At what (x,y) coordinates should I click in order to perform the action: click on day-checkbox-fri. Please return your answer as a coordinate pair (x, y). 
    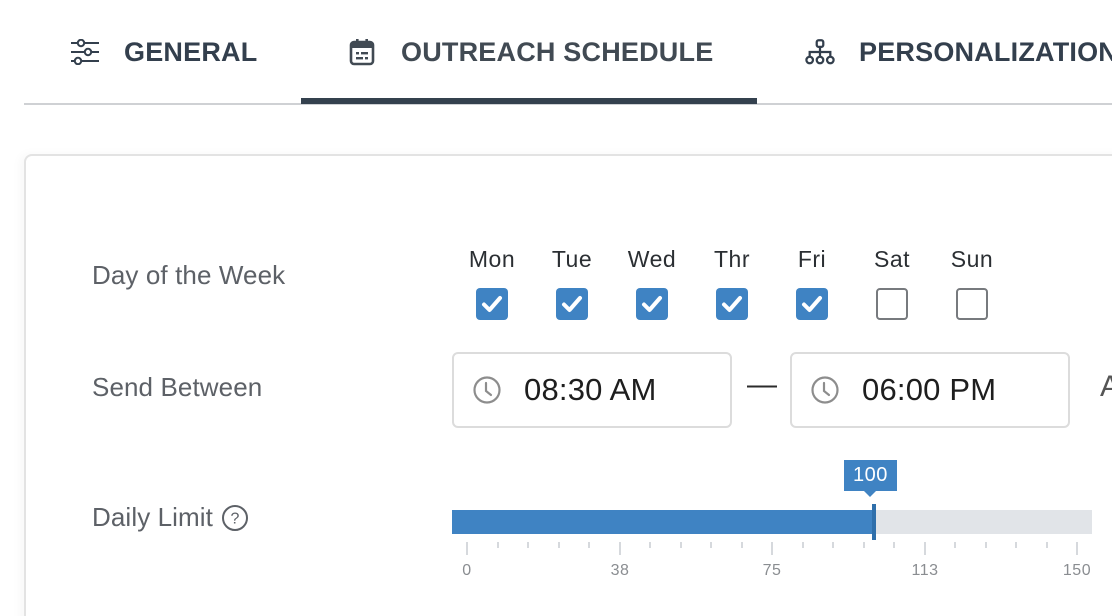
    Looking at the image, I should click on (812, 304).